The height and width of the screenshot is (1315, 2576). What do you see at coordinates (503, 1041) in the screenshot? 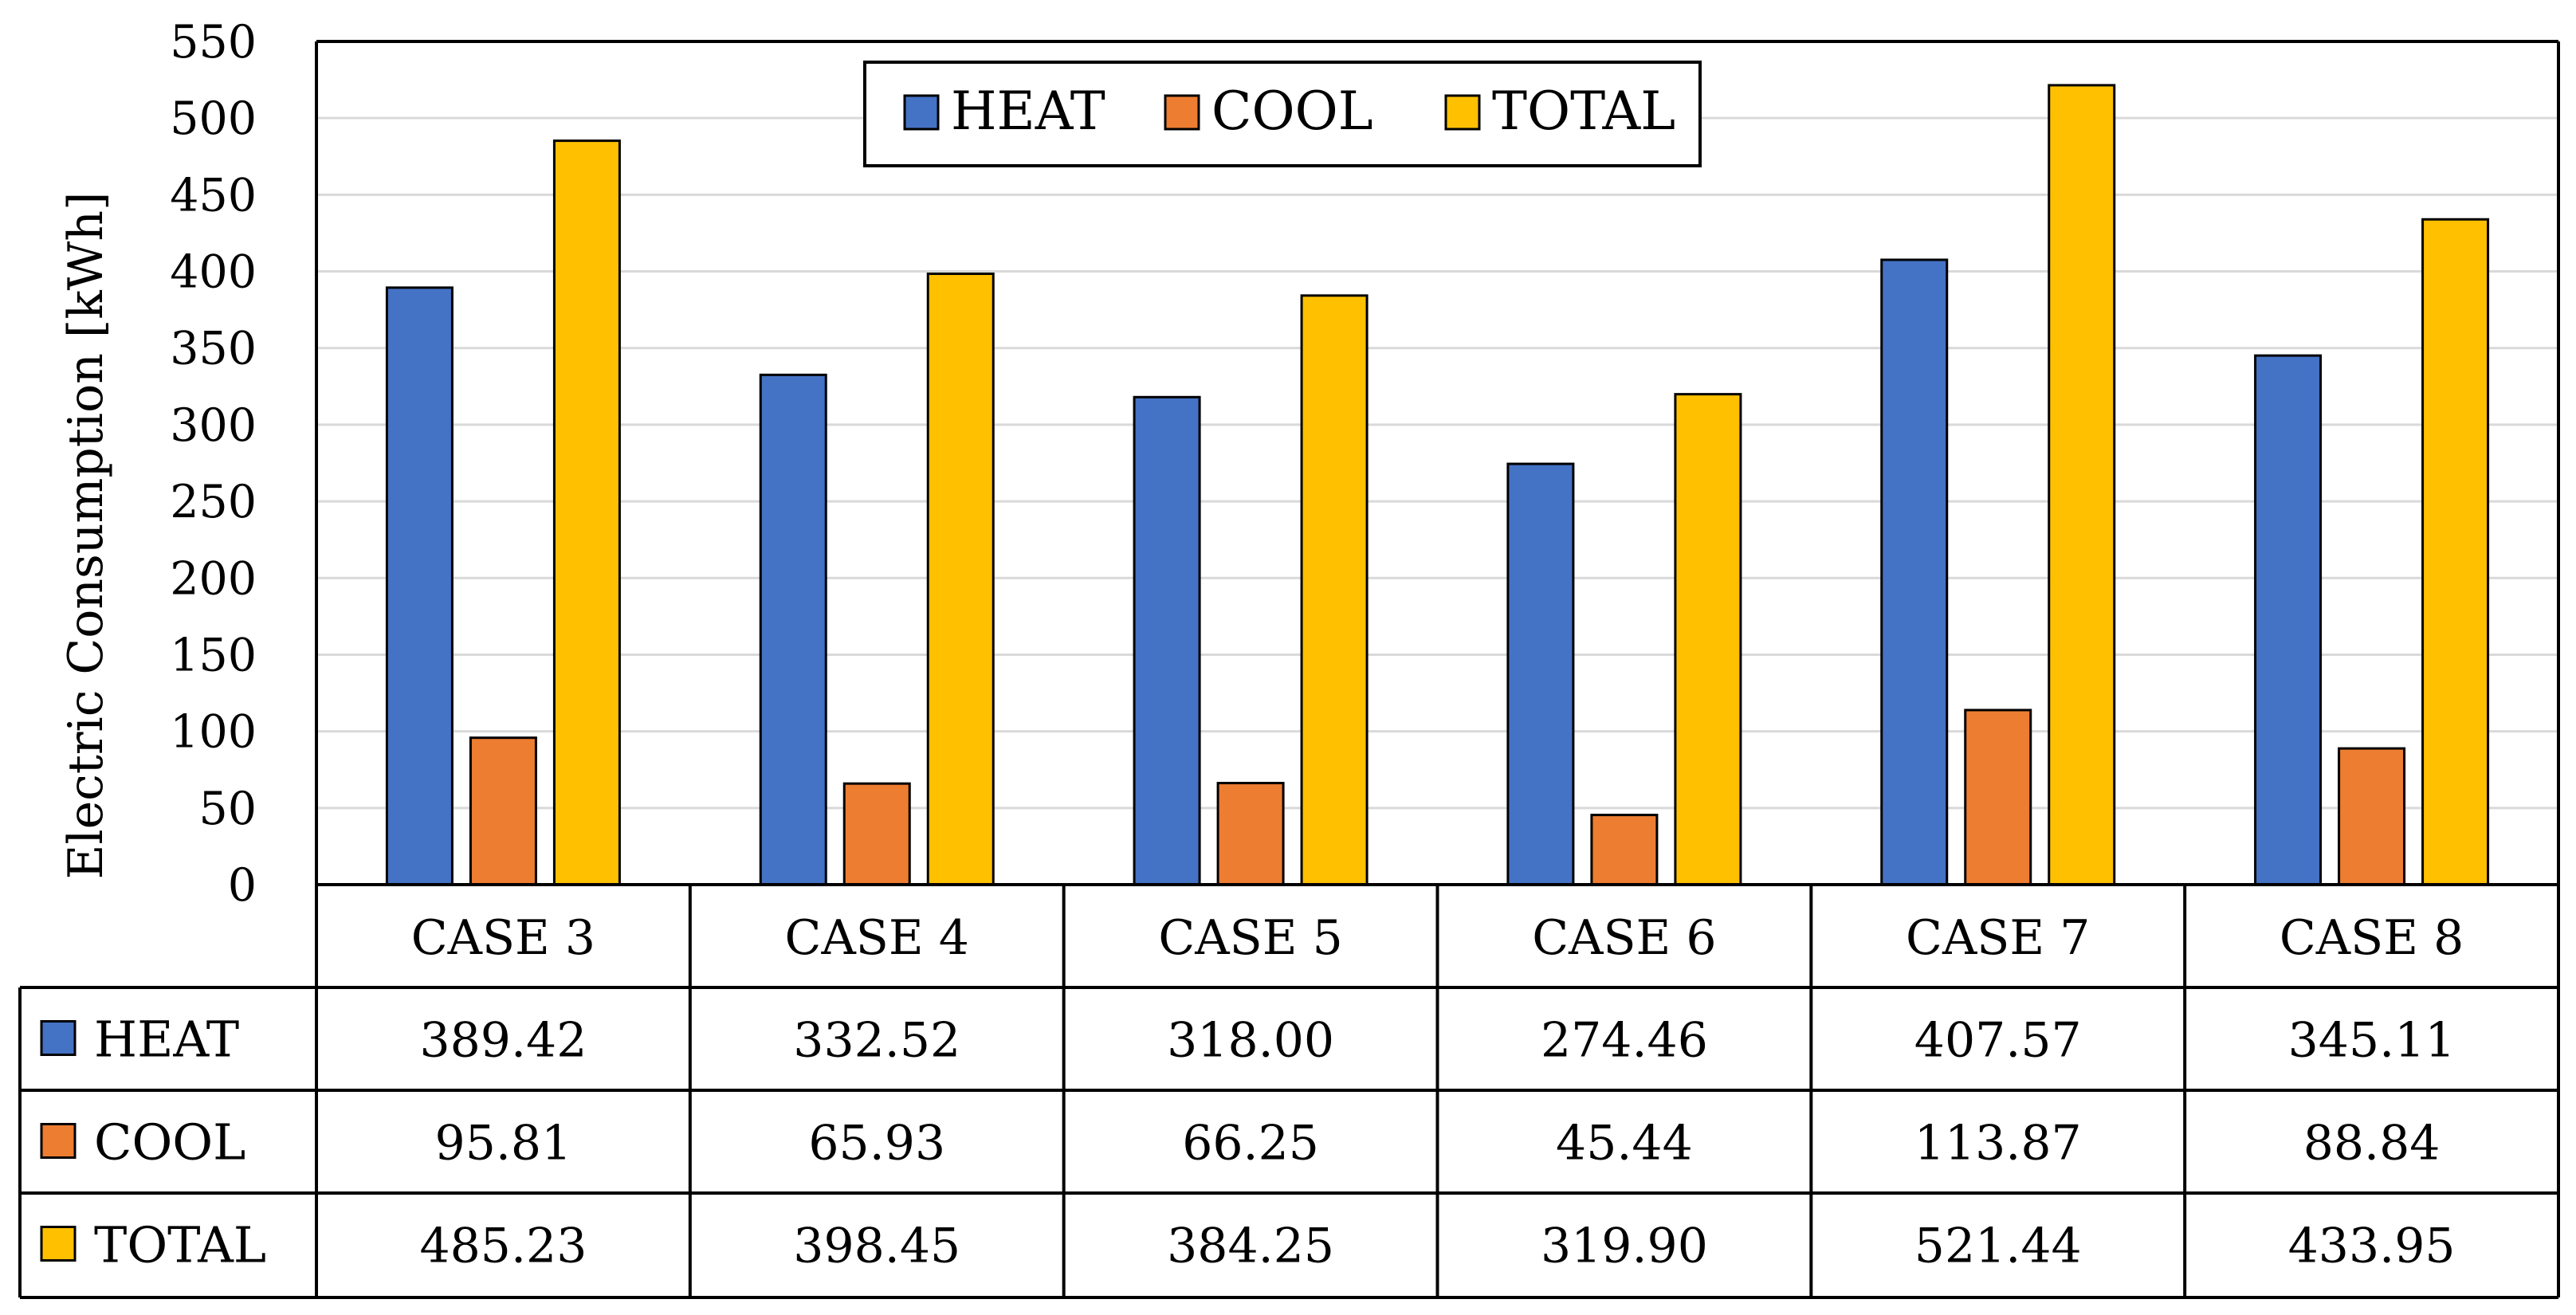
I see `table-cell-heat-case-3: 389.42` at bounding box center [503, 1041].